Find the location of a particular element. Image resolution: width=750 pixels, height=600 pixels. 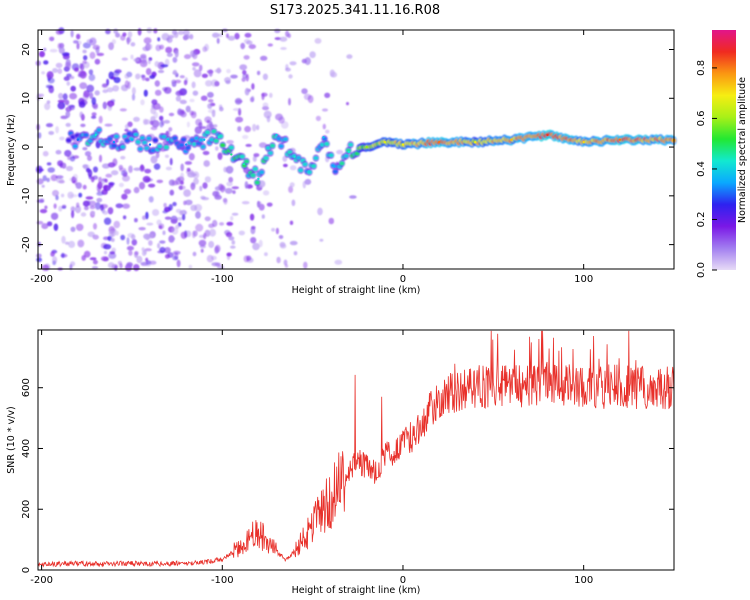

colorbar-label: Normalized spectral amplitude is located at coordinates (742, 150).